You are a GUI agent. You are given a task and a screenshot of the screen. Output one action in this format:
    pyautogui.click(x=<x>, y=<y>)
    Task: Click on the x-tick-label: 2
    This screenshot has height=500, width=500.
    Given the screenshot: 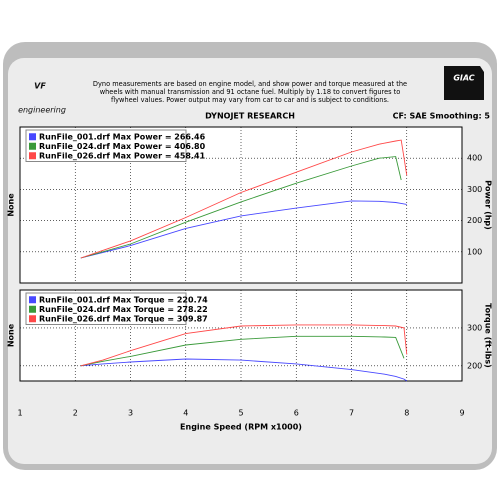 What is the action you would take?
    pyautogui.click(x=75, y=413)
    